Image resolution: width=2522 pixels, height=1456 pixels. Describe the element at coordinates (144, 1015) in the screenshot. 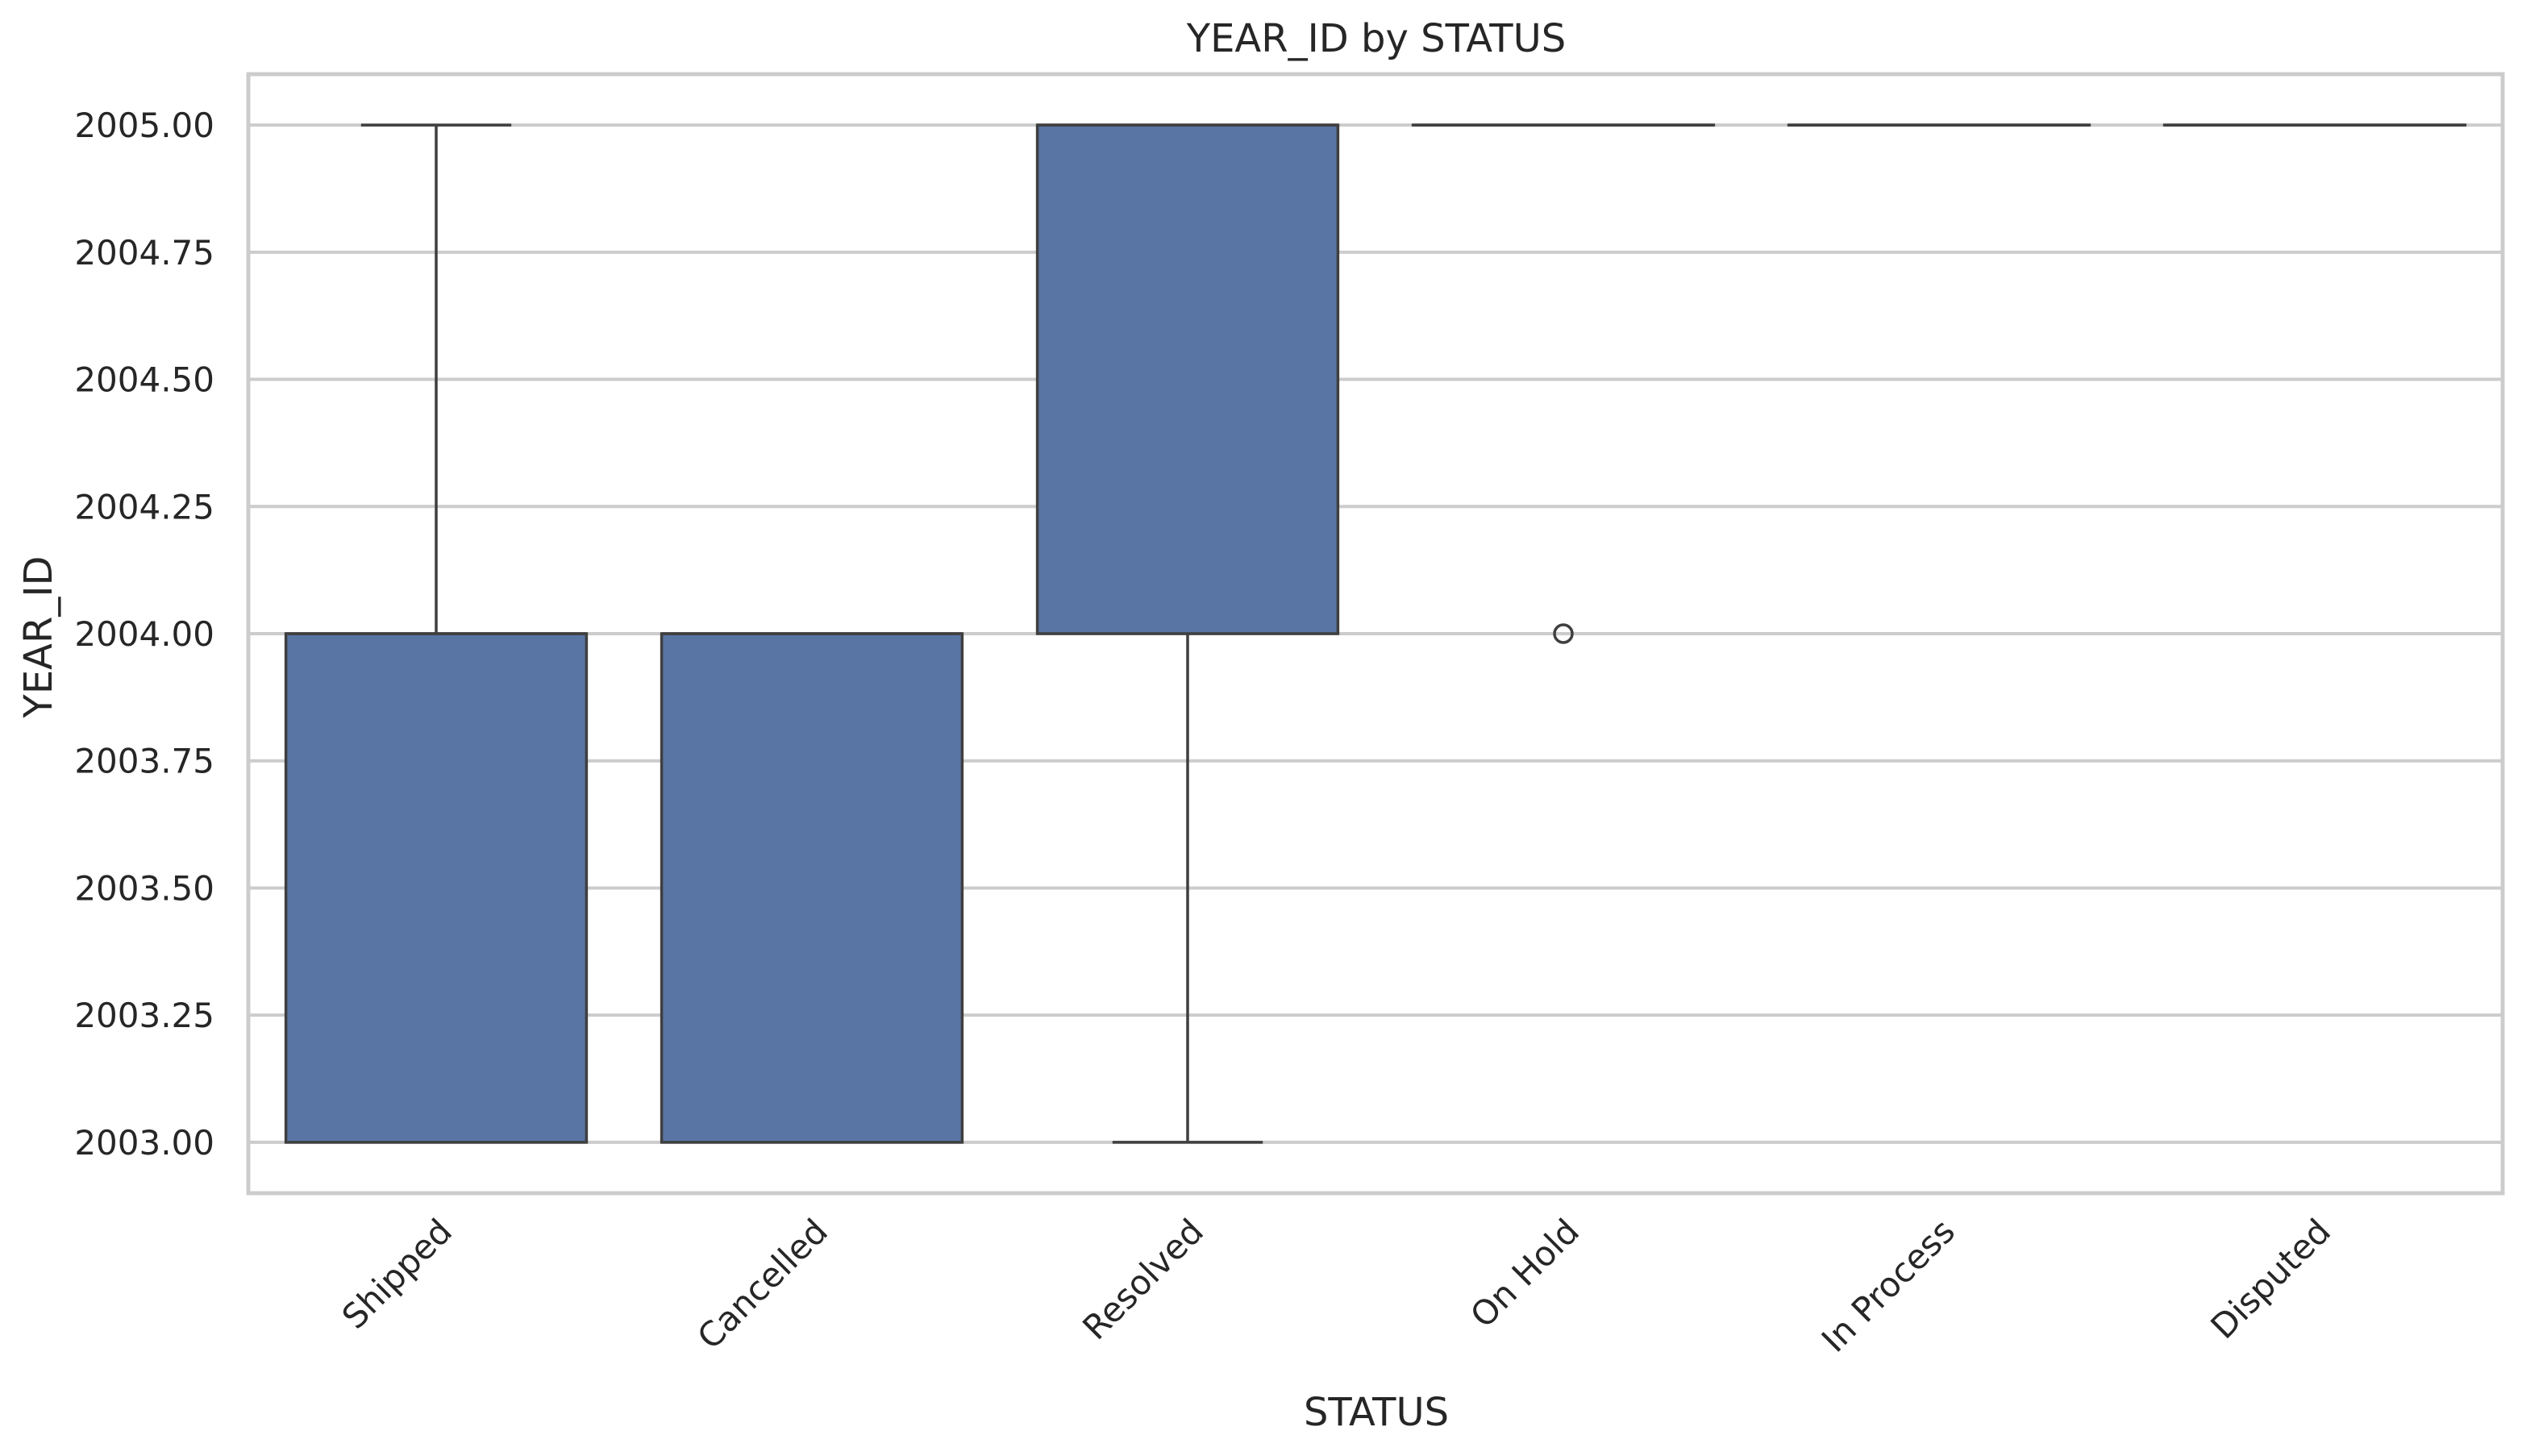

I see `y-tick-label-1: 2003.25` at that location.